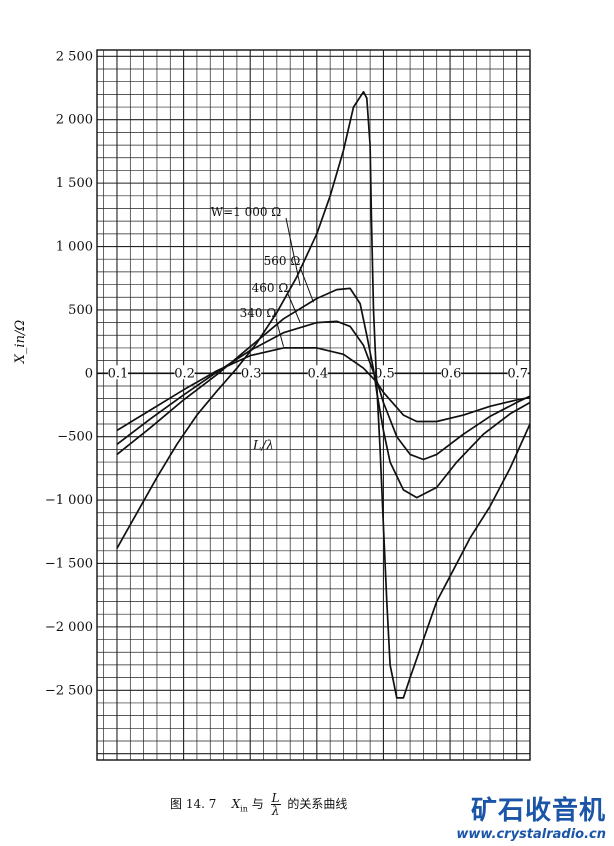 Image resolution: width=614 pixels, height=846 pixels. Describe the element at coordinates (20, 342) in the screenshot. I see `y-axis-label: X_in/Ω` at that location.